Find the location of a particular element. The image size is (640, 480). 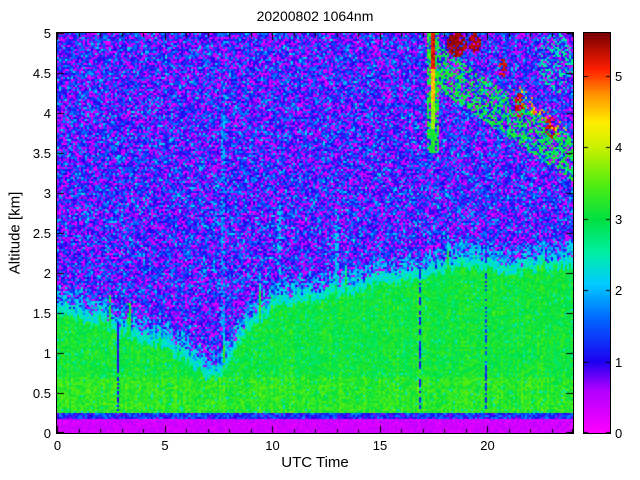

y-tick-label: 2 is located at coordinates (47, 273).